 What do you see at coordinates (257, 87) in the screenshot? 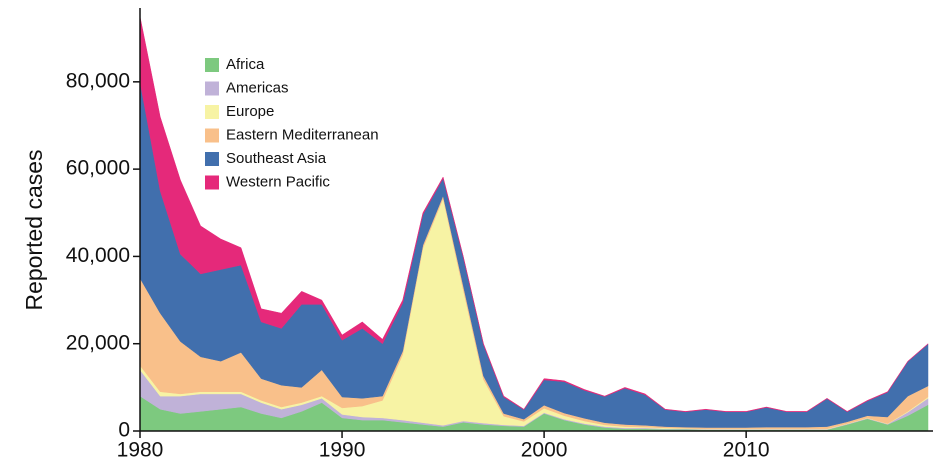
I see `legend-label: Americas` at bounding box center [257, 87].